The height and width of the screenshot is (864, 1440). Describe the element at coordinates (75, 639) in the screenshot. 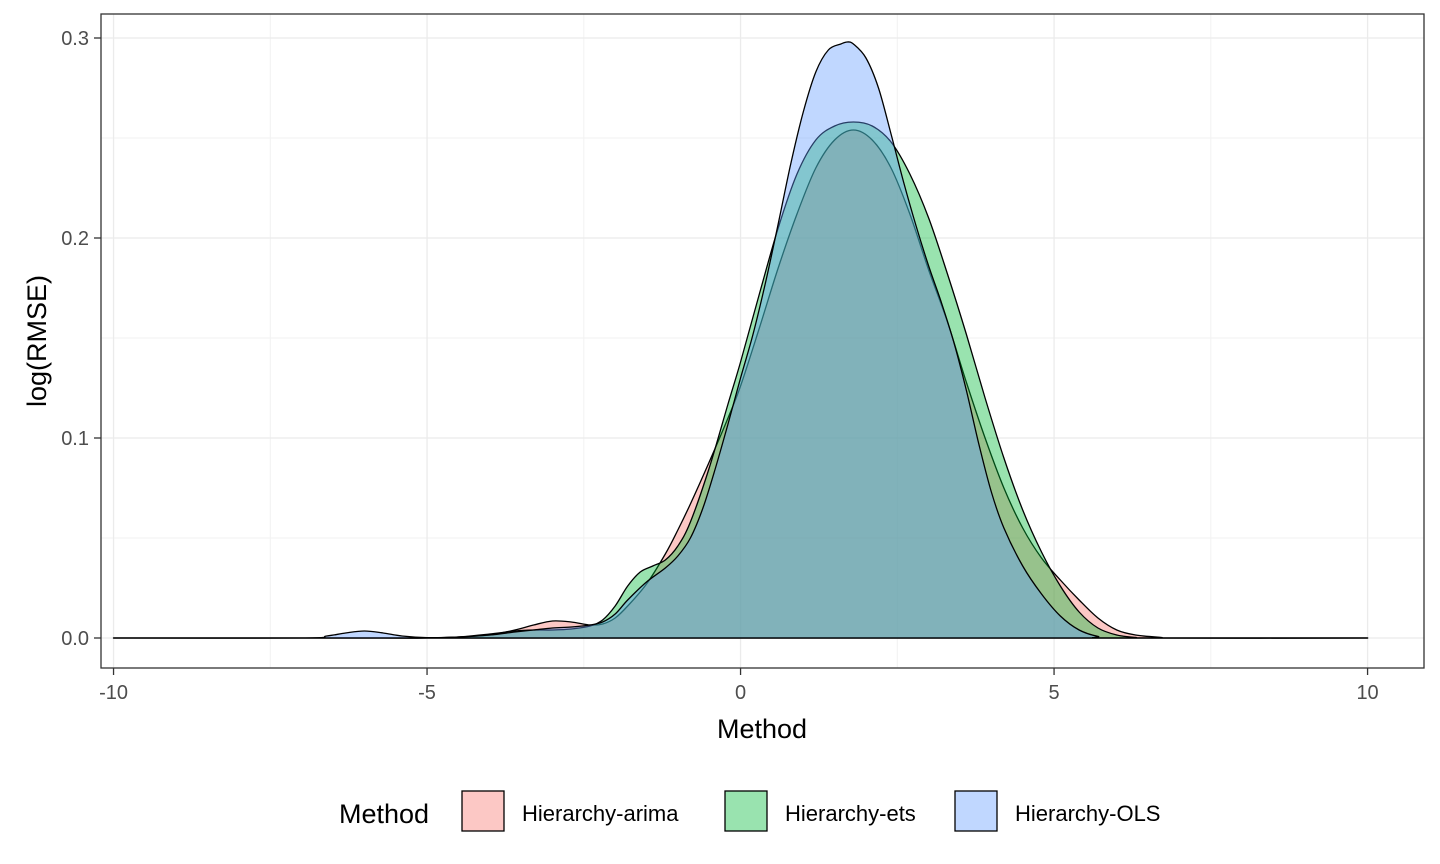

I see `y-tick-label: 0.0` at that location.